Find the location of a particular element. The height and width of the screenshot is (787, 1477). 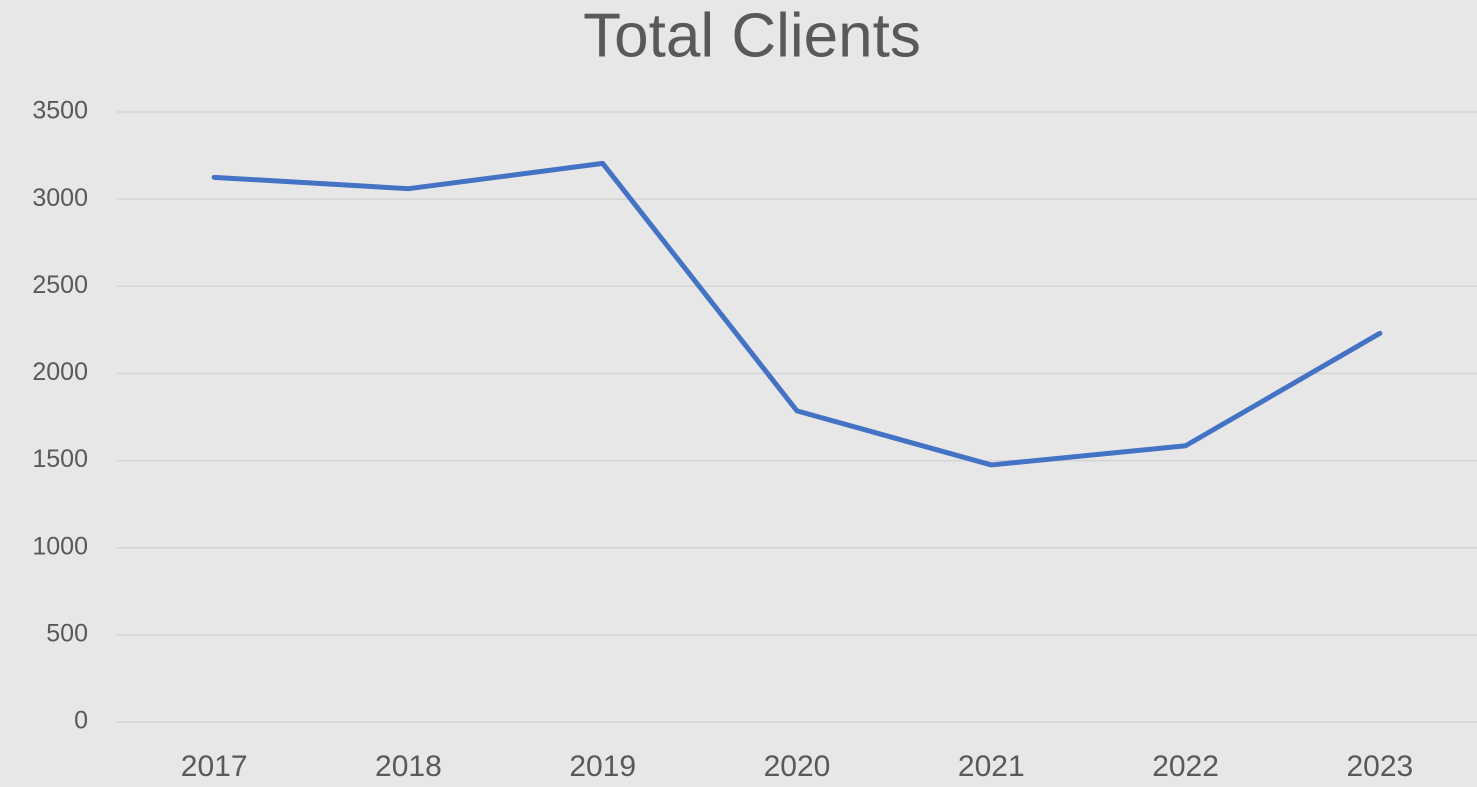

chart-title: Total Clients is located at coordinates (752, 35).